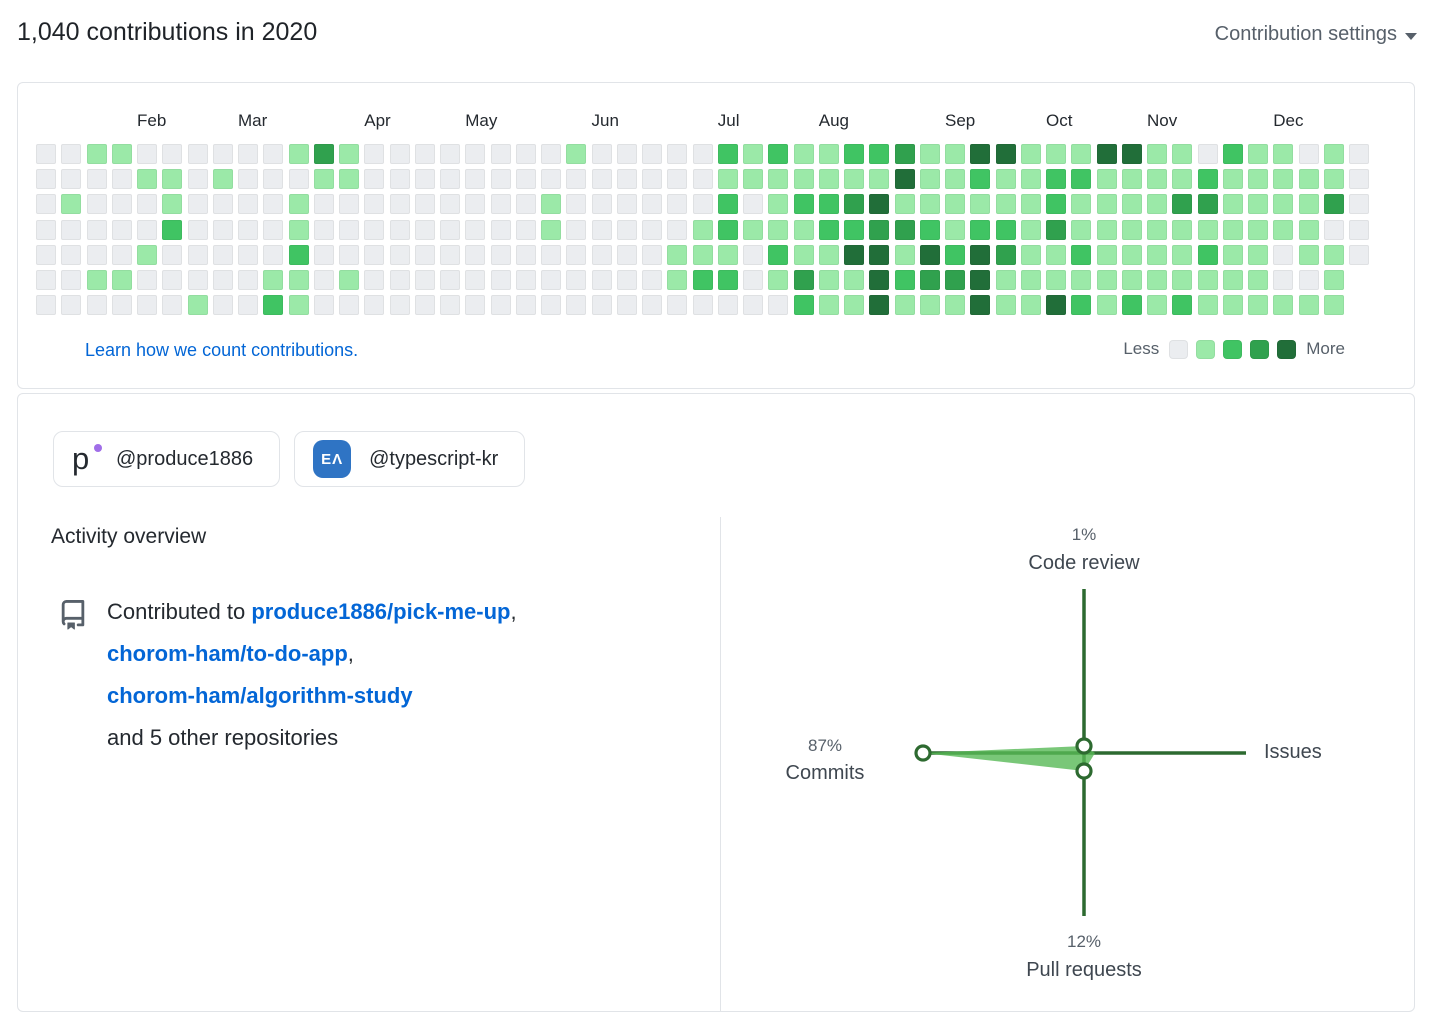  What do you see at coordinates (410, 459) in the screenshot?
I see `org-badge-typescript-kr: EΛ @typescript-kr` at bounding box center [410, 459].